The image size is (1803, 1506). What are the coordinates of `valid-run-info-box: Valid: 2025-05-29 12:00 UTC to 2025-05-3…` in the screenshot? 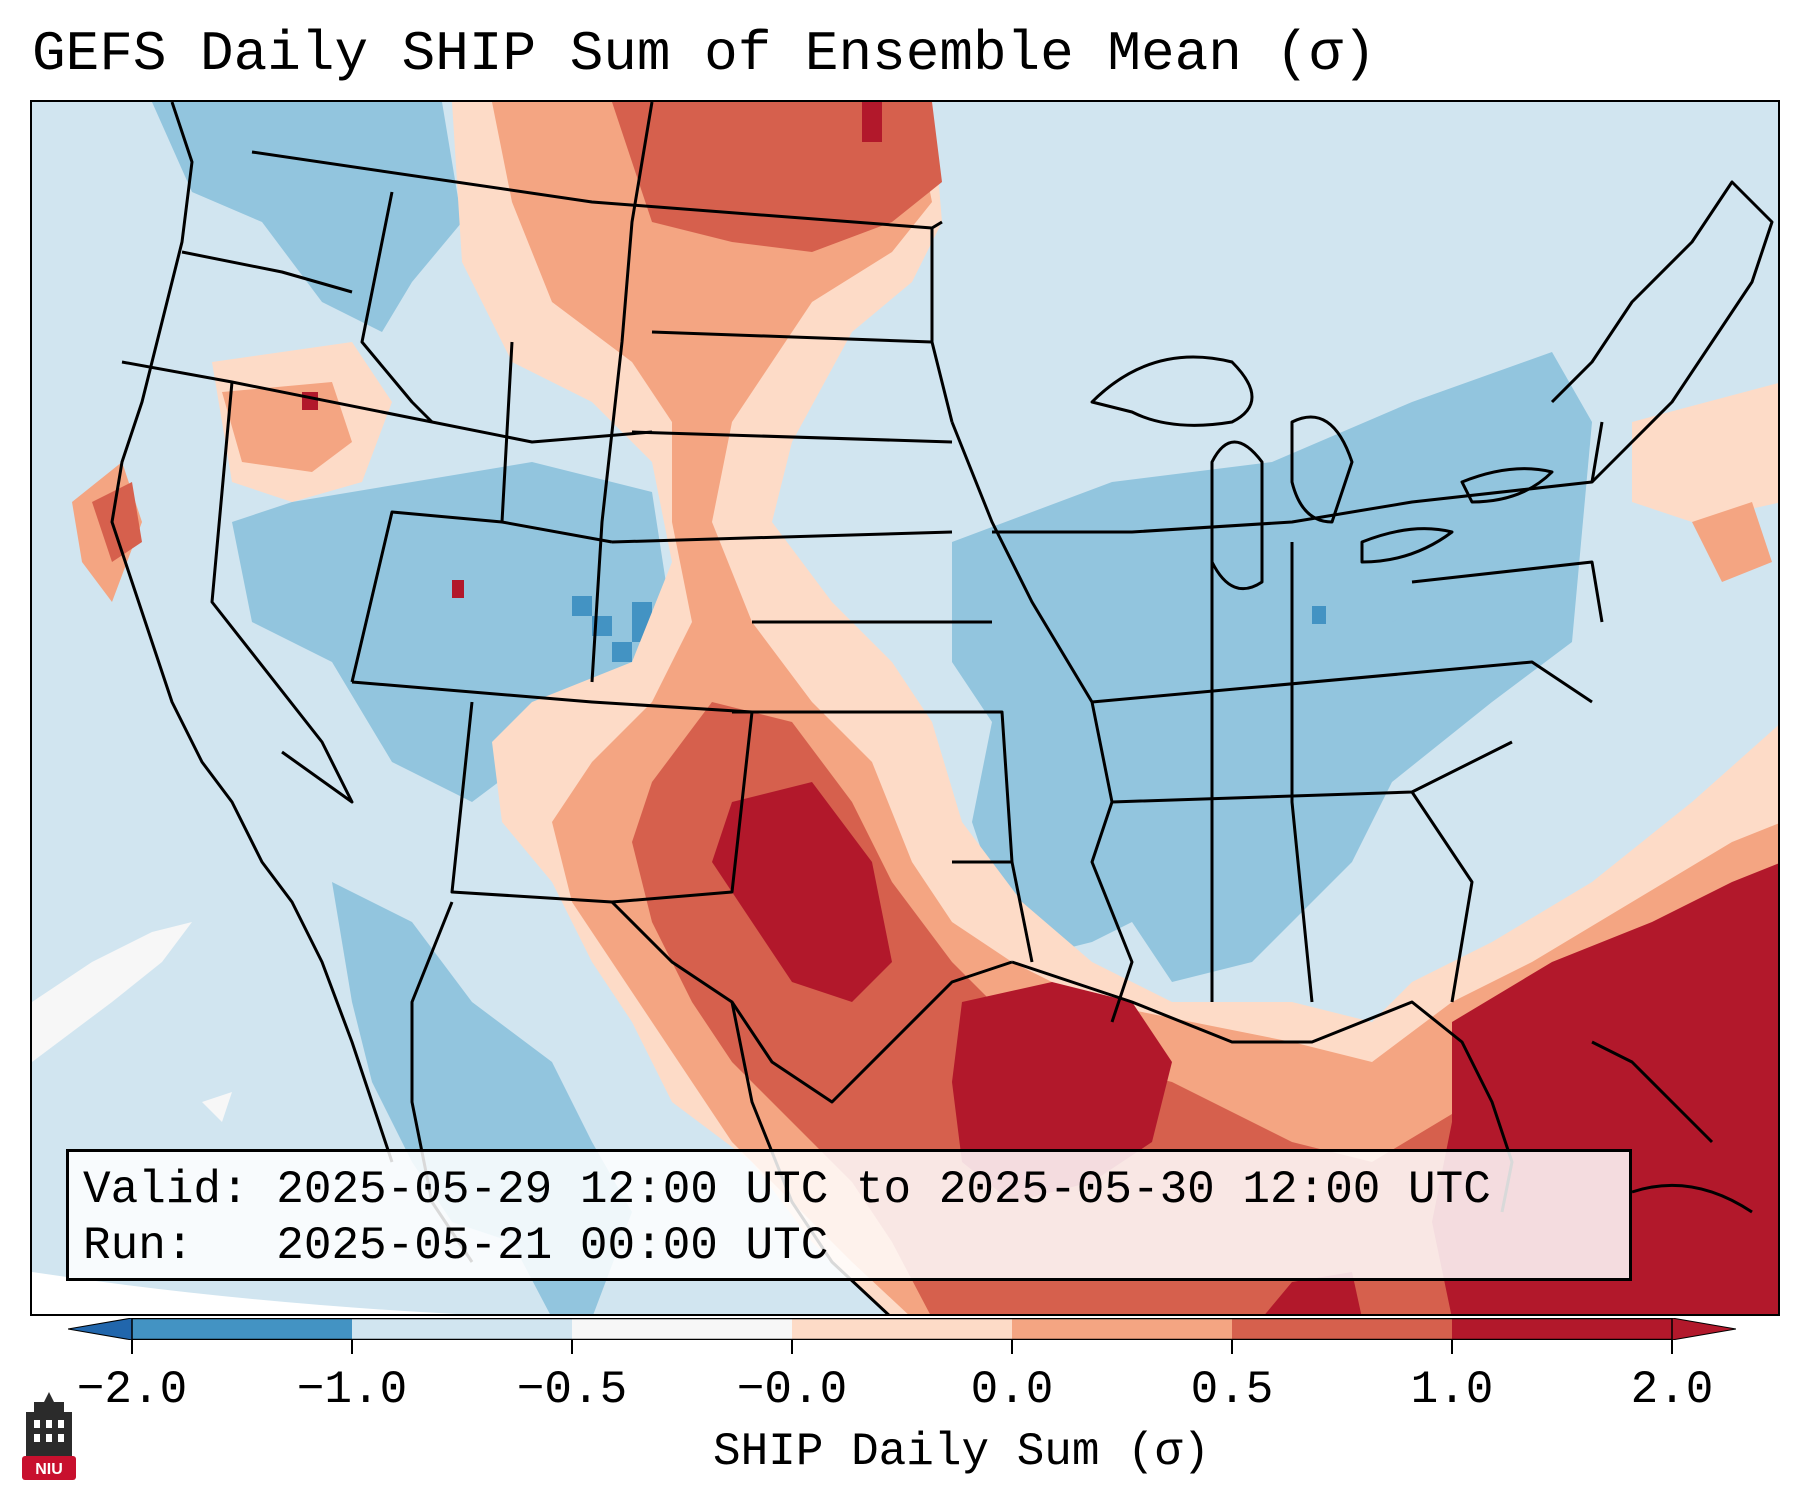 It's located at (849, 1215).